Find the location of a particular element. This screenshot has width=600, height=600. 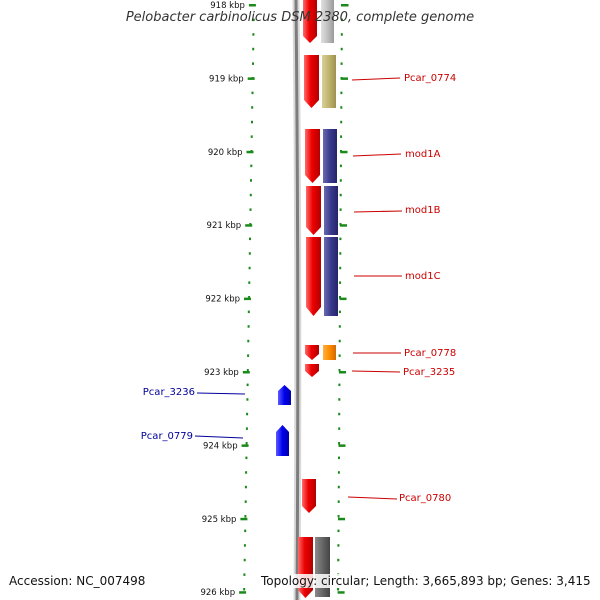

tick-label: 920 kbp is located at coordinates (225, 153).